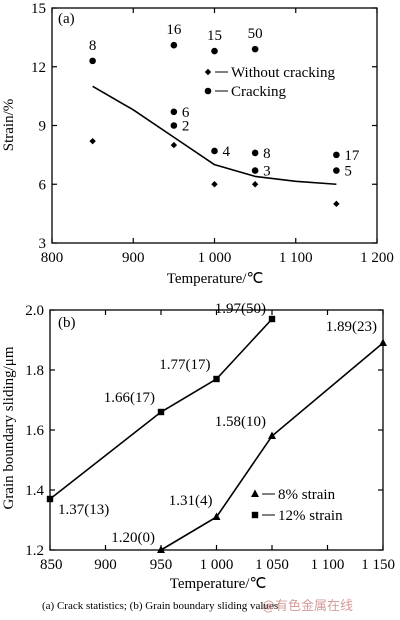 The width and height of the screenshot is (400, 620). What do you see at coordinates (105, 565) in the screenshot?
I see `x-tick-label-b: 900` at bounding box center [105, 565].